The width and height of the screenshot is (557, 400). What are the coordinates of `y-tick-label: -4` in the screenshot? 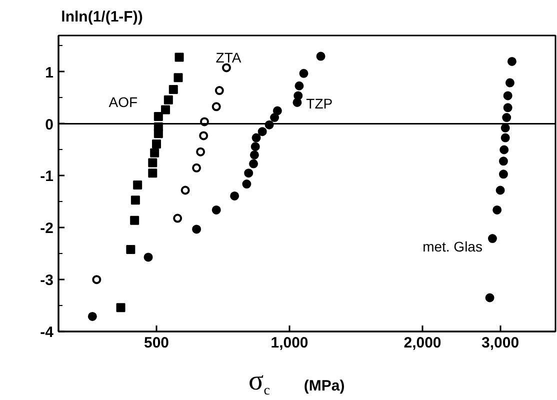 It's located at (47, 332).